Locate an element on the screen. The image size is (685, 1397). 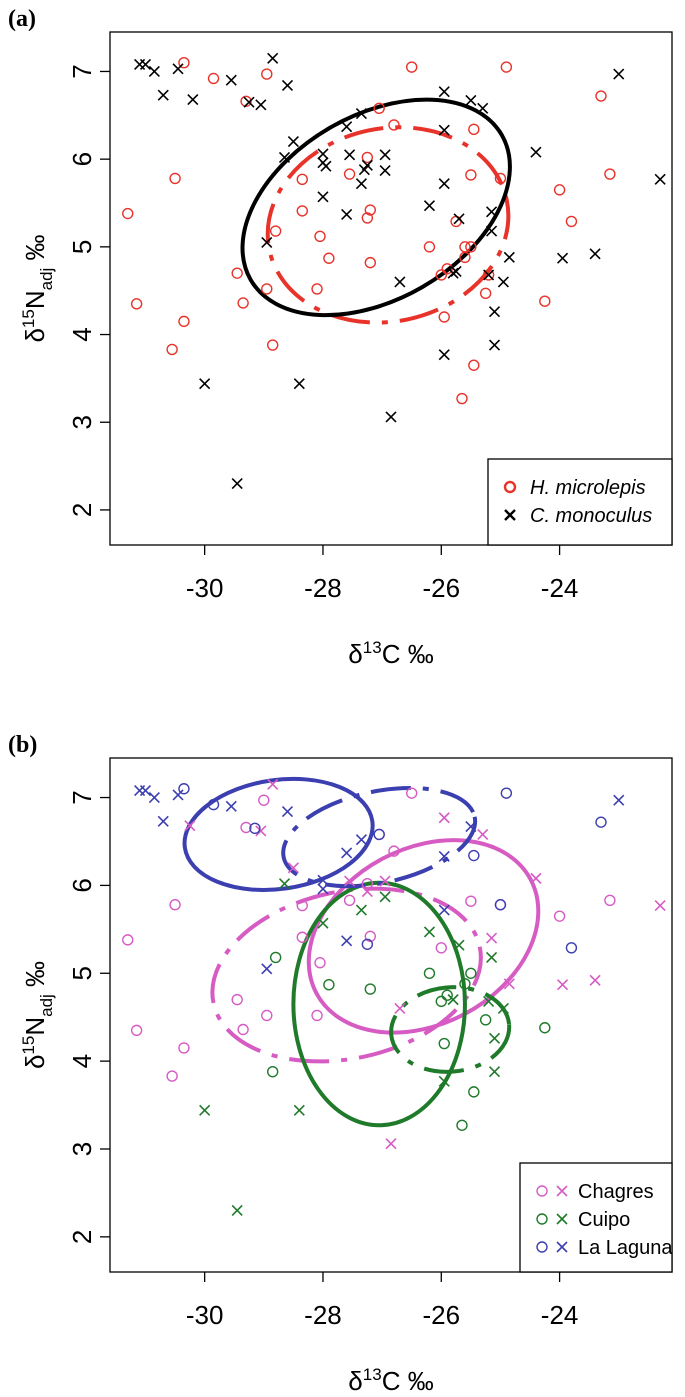
x-tick-label: -26 is located at coordinates (441, 1315).